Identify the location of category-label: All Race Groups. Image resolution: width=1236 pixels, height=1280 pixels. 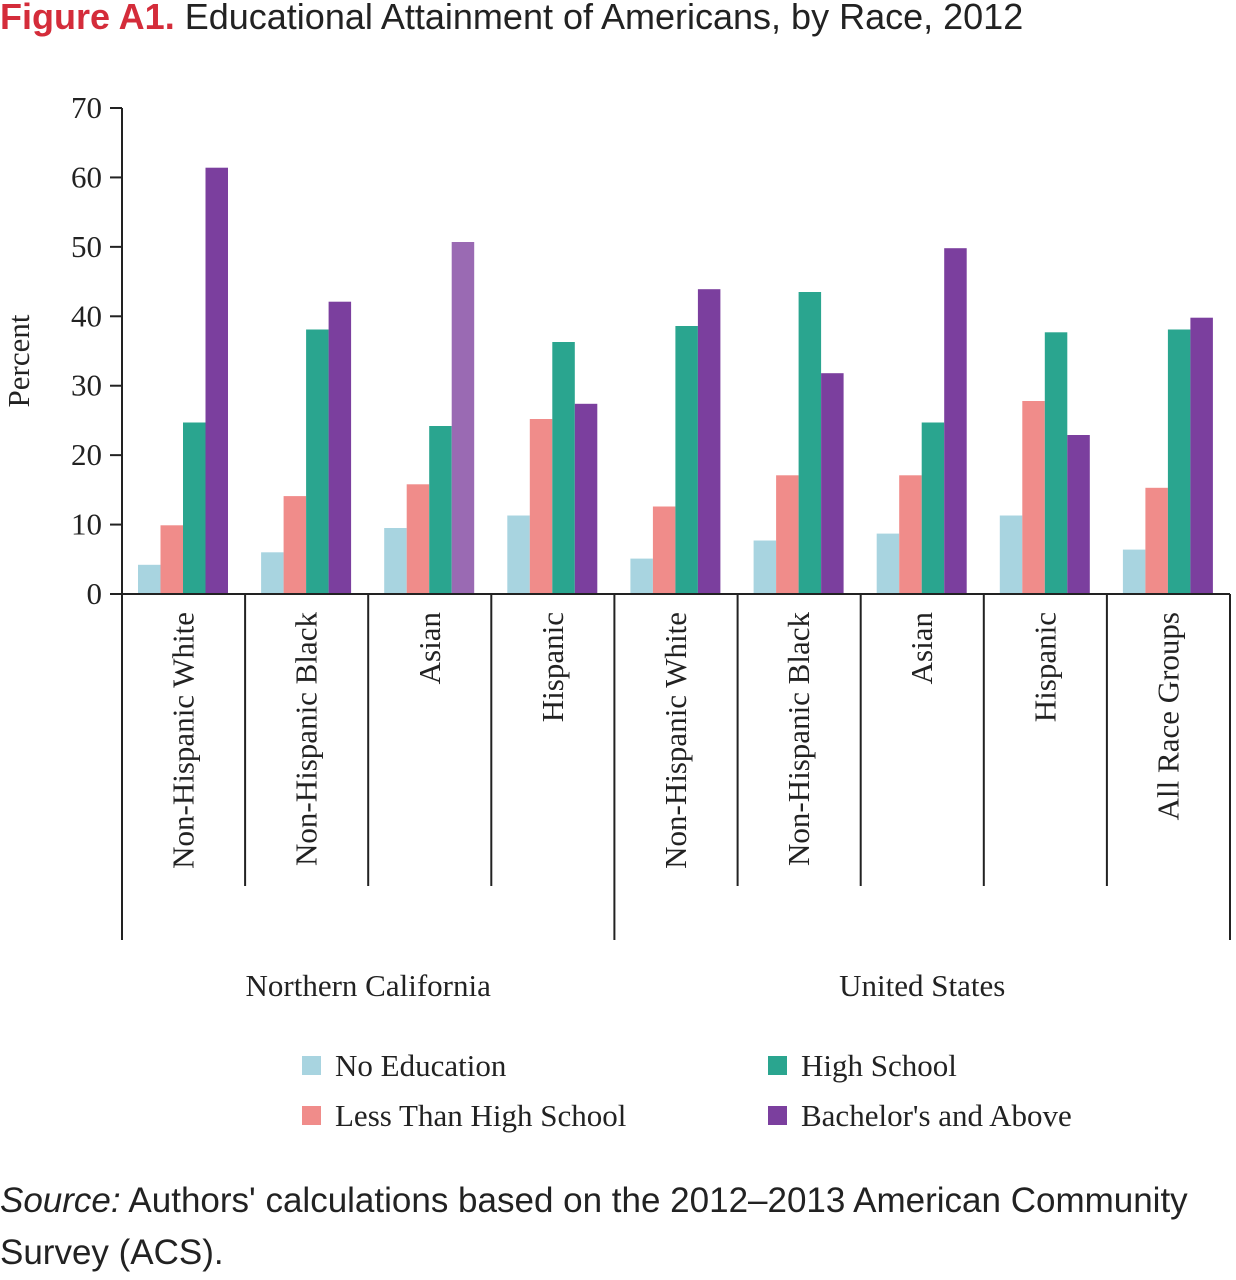
(1167, 716).